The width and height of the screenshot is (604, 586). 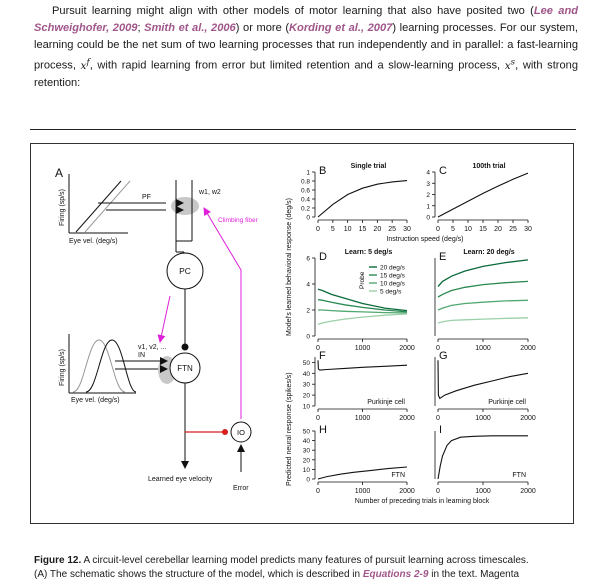 I want to click on legend-item: 10 deg/s, so click(x=393, y=284).